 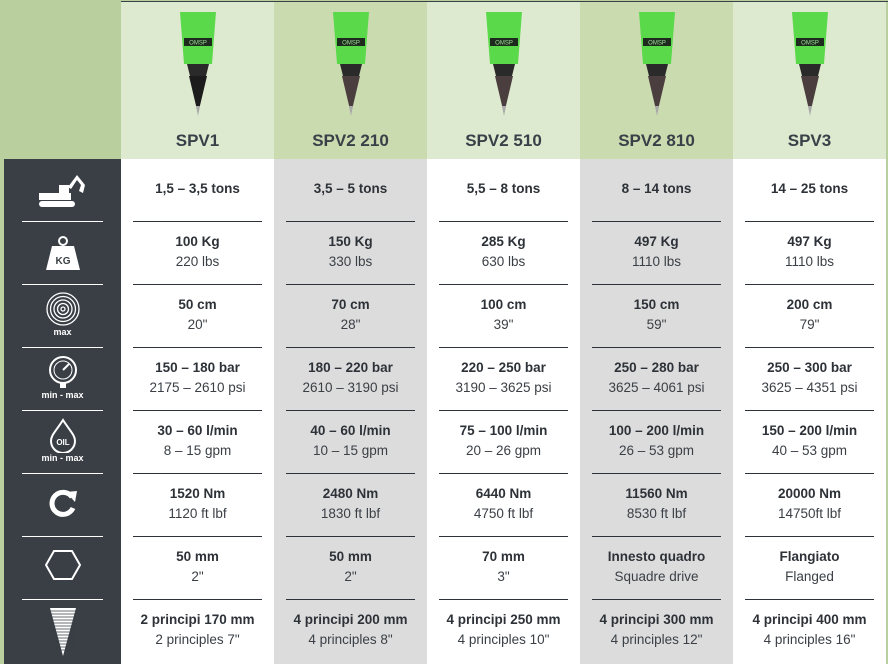 I want to click on product-name: SPV1, so click(x=197, y=140).